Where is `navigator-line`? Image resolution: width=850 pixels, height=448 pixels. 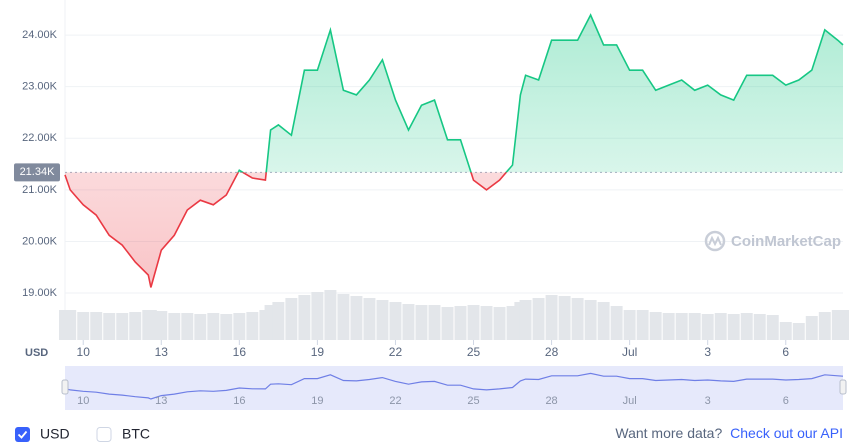 navigator-line is located at coordinates (454, 386).